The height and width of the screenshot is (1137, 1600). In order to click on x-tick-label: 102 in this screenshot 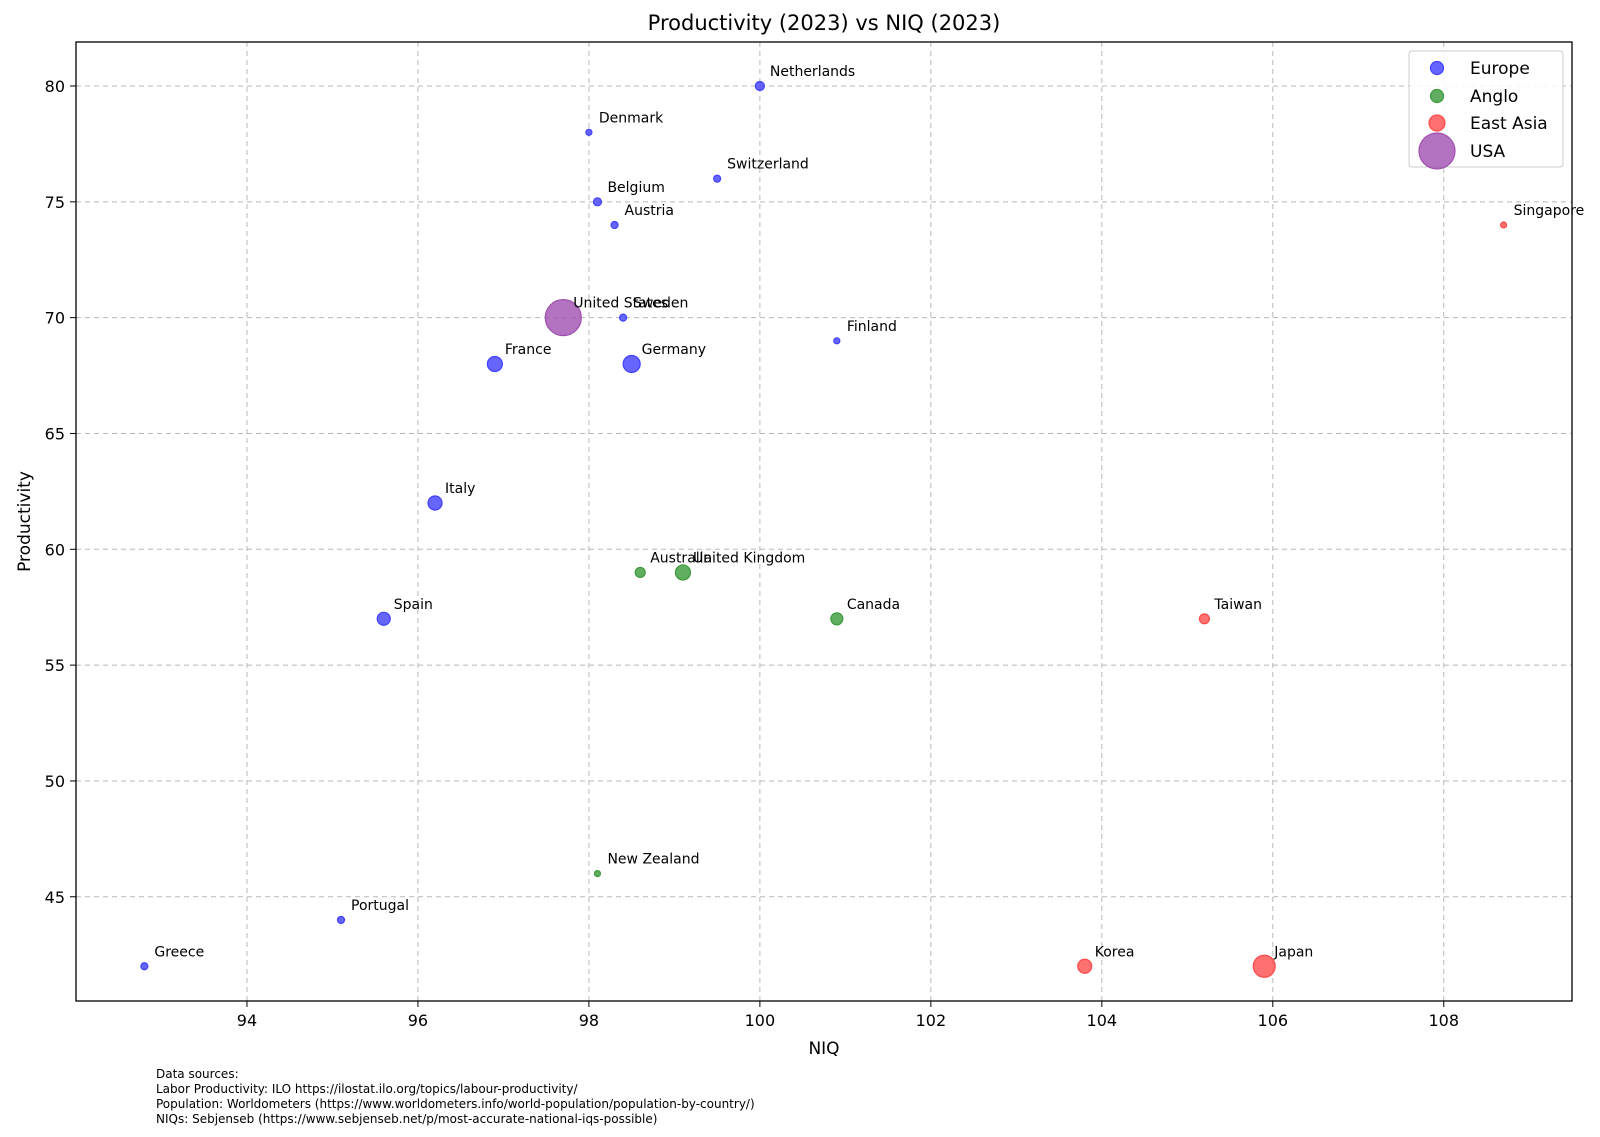, I will do `click(931, 1020)`.